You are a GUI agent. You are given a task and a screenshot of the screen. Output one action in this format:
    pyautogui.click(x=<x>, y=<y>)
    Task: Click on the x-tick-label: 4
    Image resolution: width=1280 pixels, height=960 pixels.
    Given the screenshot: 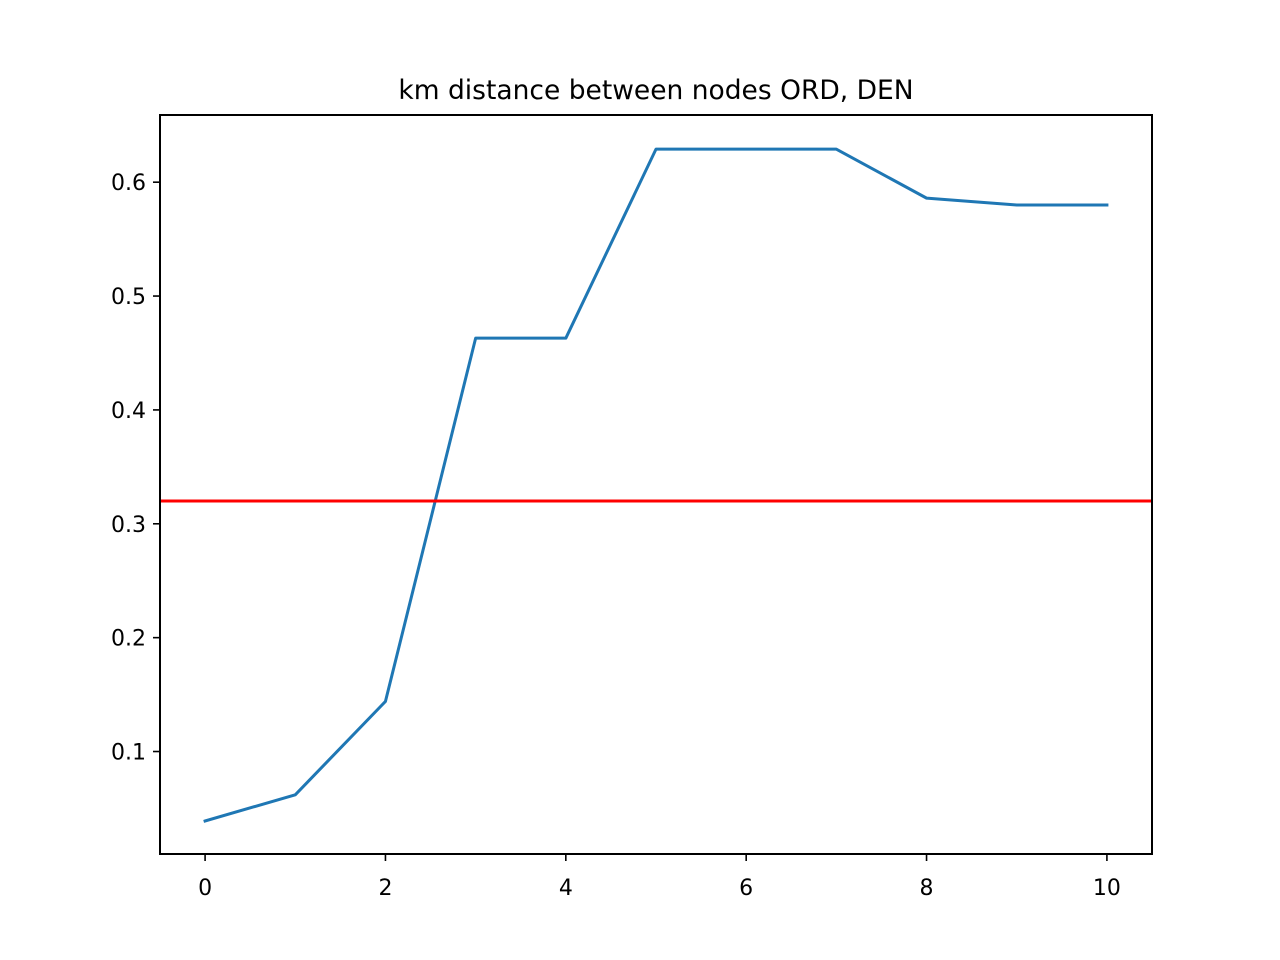 What is the action you would take?
    pyautogui.click(x=566, y=888)
    